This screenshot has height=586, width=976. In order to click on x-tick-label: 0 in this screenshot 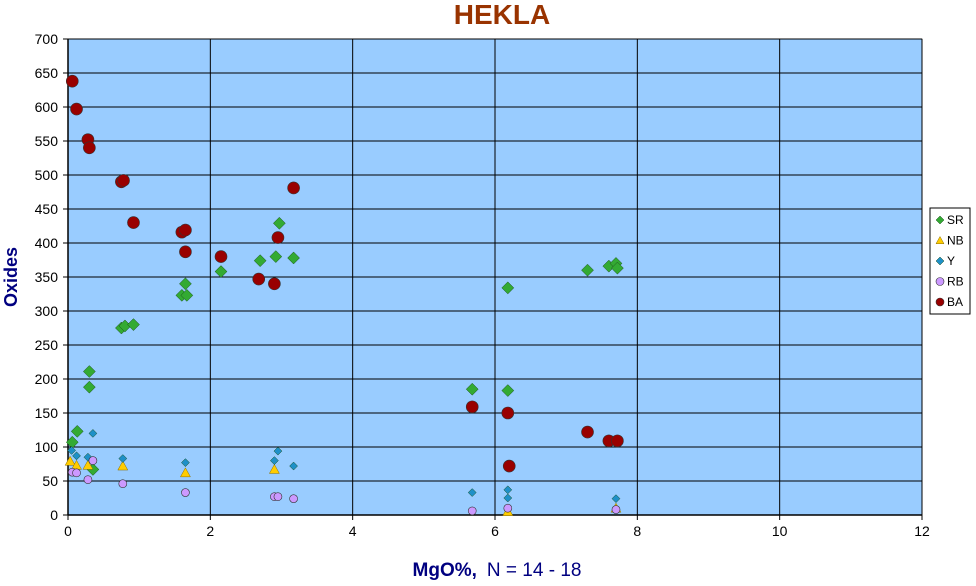, I will do `click(68, 531)`.